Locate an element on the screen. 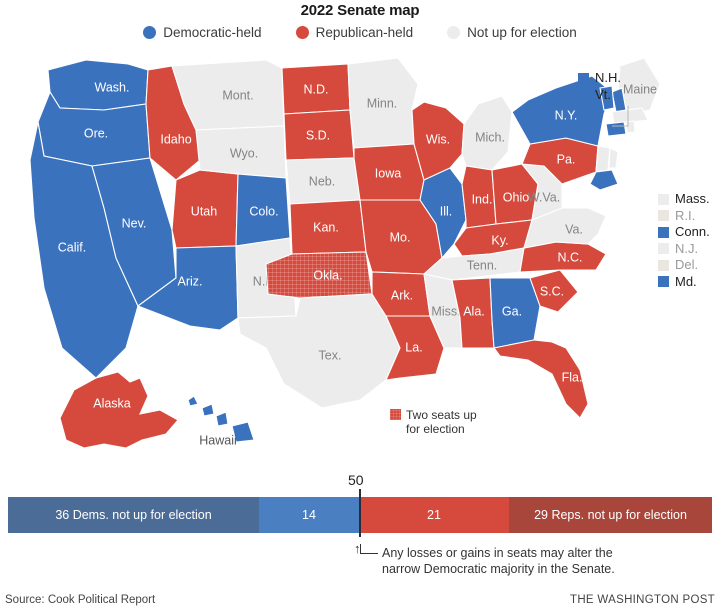  state-MD is located at coordinates (604, 180).